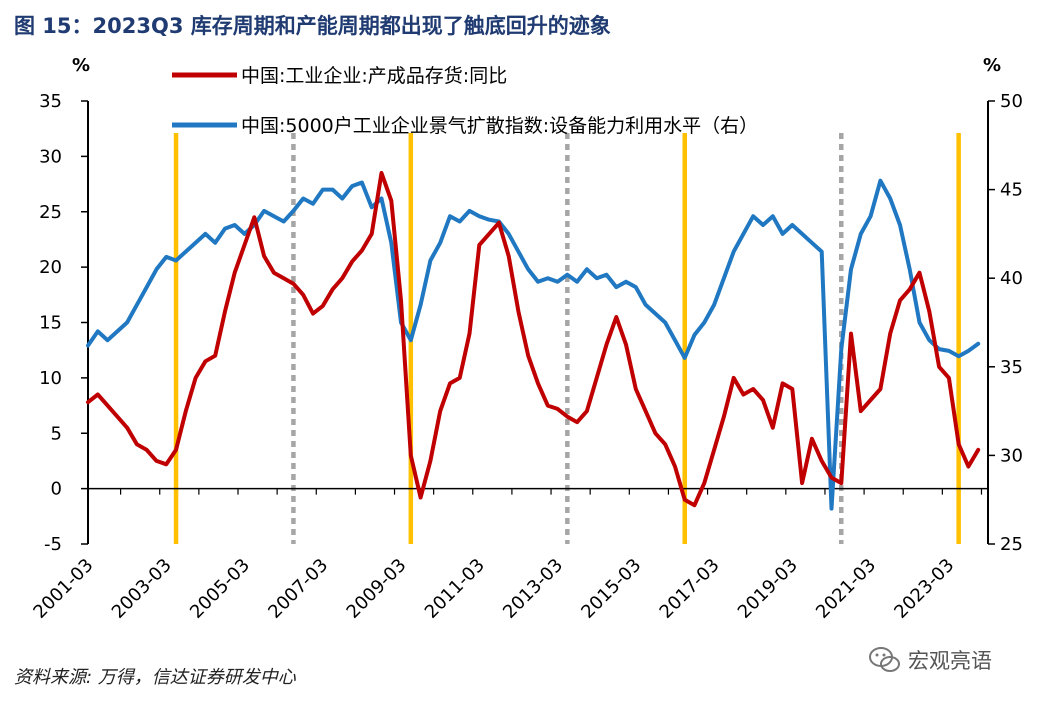 The image size is (1046, 705). I want to click on left-y-tick-label: 35, so click(50, 101).